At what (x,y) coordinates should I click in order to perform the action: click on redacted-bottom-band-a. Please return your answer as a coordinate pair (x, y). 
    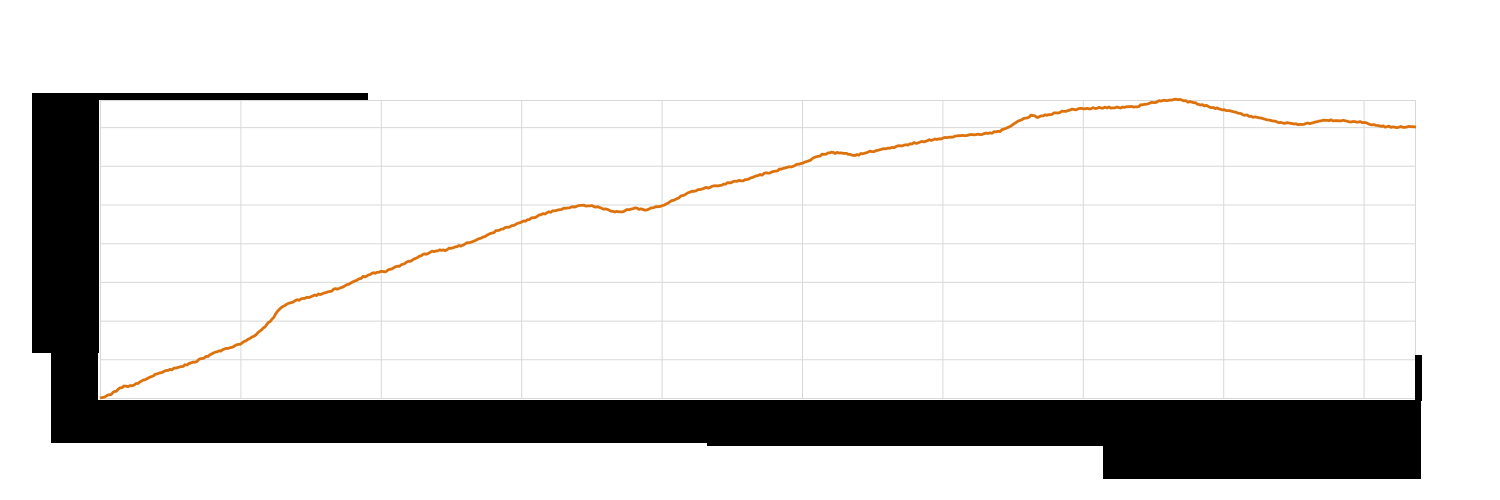
    Looking at the image, I should click on (379, 421).